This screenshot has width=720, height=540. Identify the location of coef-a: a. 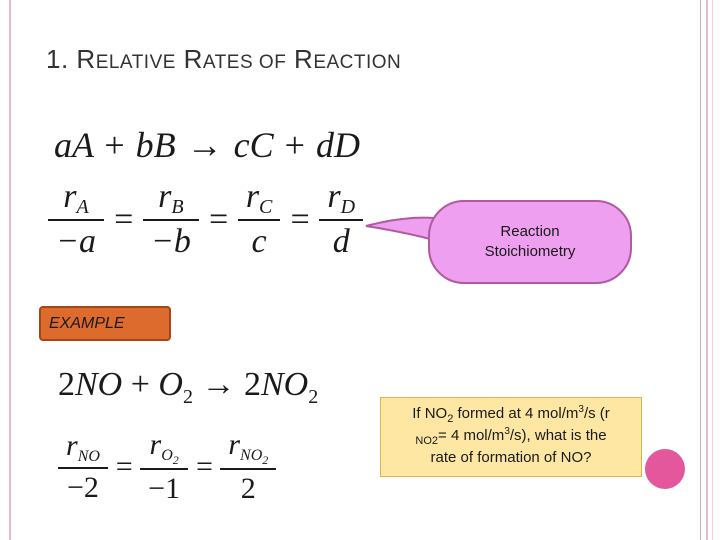
(63, 145).